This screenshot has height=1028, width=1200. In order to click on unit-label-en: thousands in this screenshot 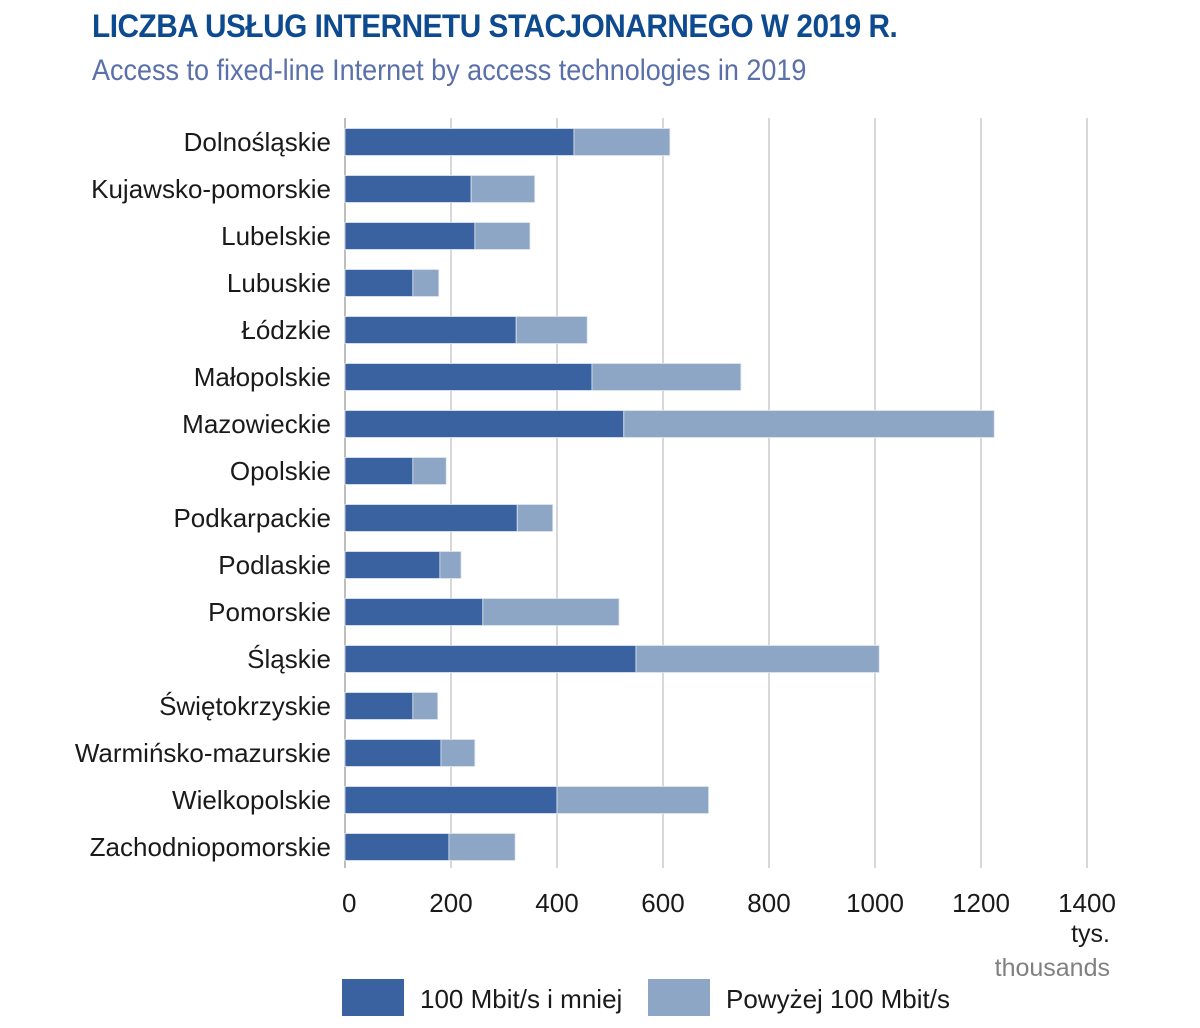, I will do `click(1052, 968)`.